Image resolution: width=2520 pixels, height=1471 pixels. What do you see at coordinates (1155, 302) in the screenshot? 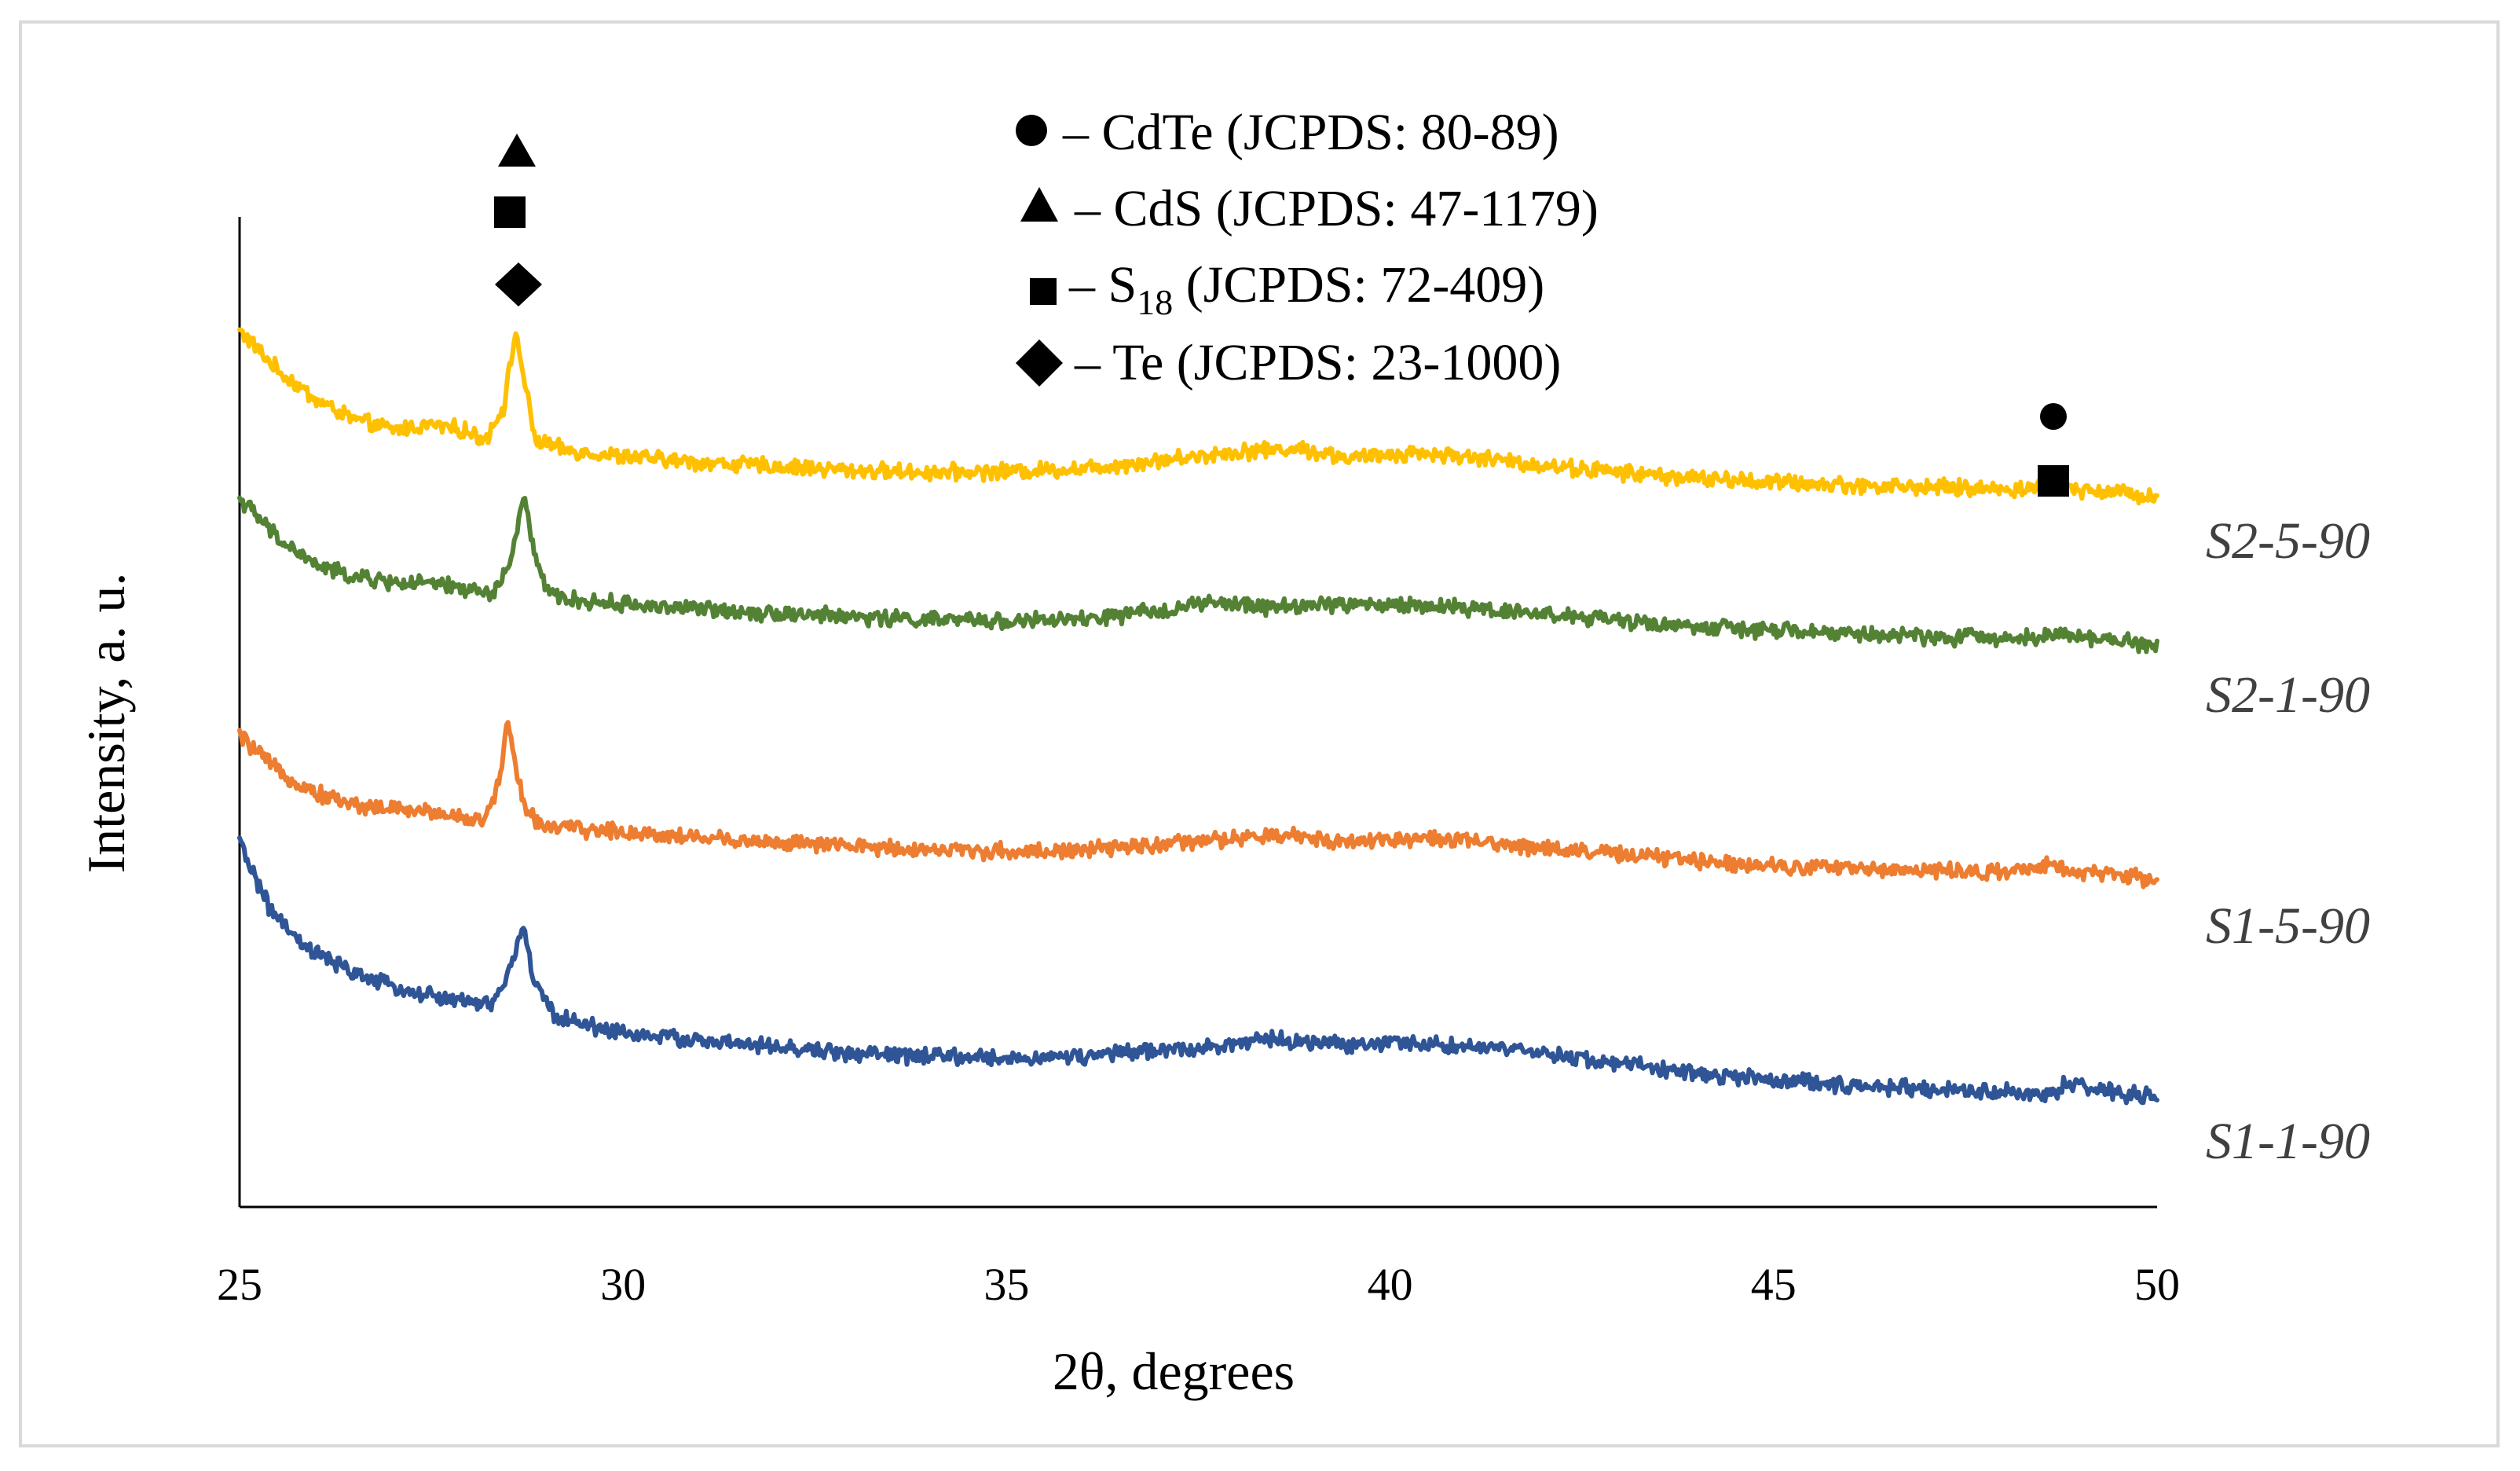
I see `legend-s18-subscript: 18` at bounding box center [1155, 302].